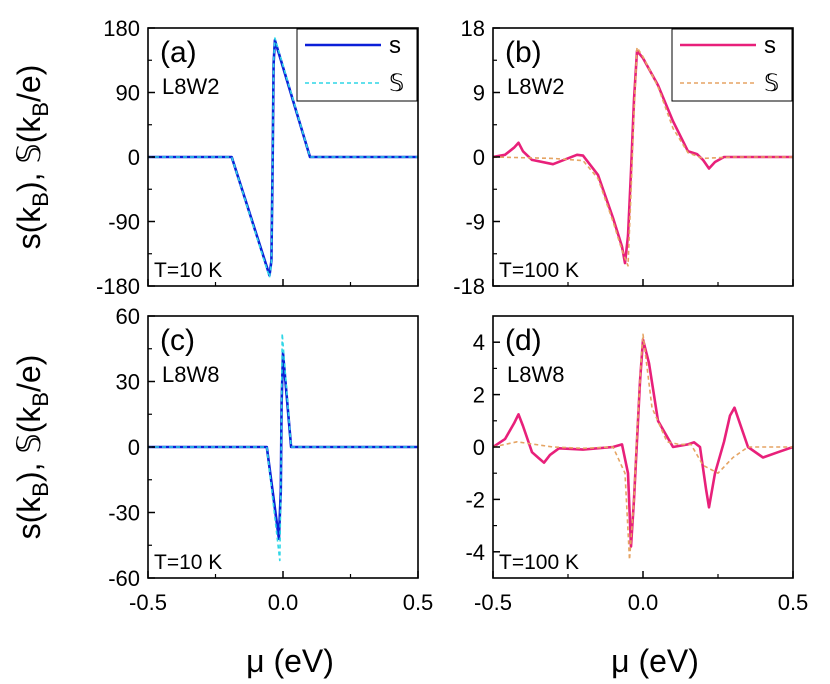 The image size is (830, 684). Describe the element at coordinates (479, 342) in the screenshot. I see `y-tick-label-d: 4` at that location.